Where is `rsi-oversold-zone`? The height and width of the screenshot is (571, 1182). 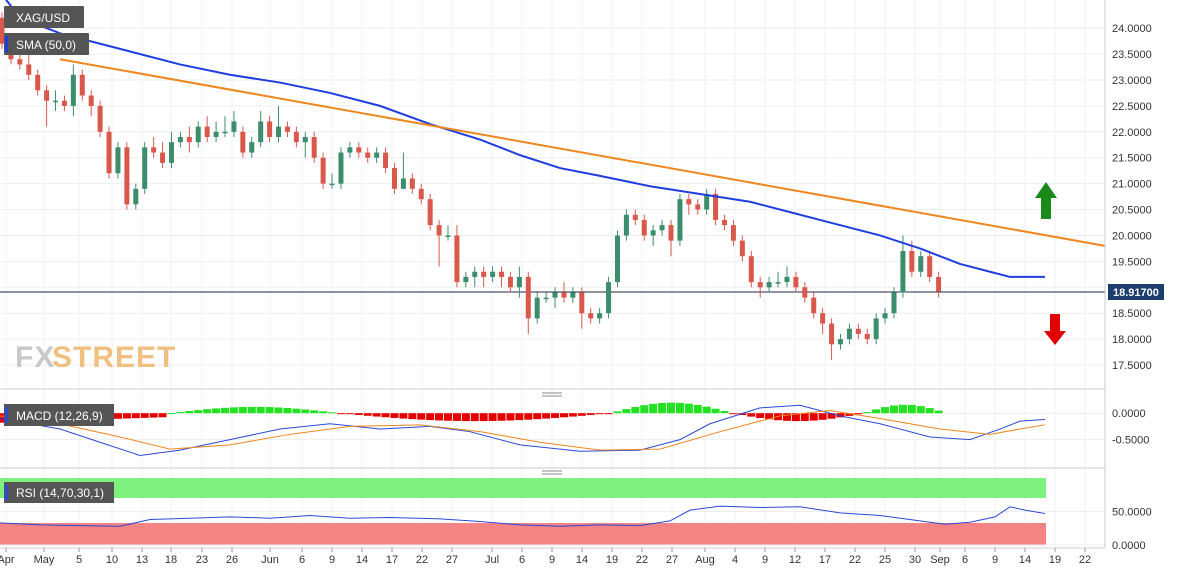
rsi-oversold-zone is located at coordinates (523, 534).